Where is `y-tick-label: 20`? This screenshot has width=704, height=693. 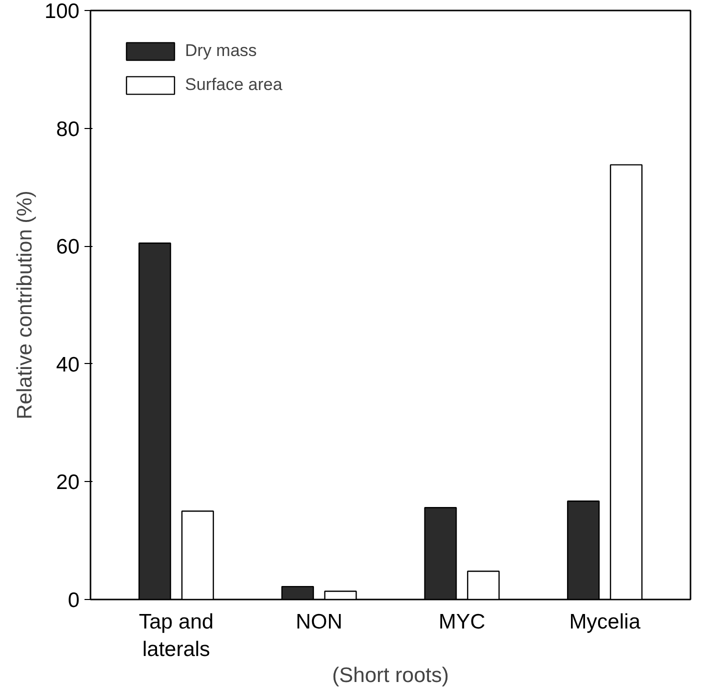
y-tick-label: 20 is located at coordinates (68, 482).